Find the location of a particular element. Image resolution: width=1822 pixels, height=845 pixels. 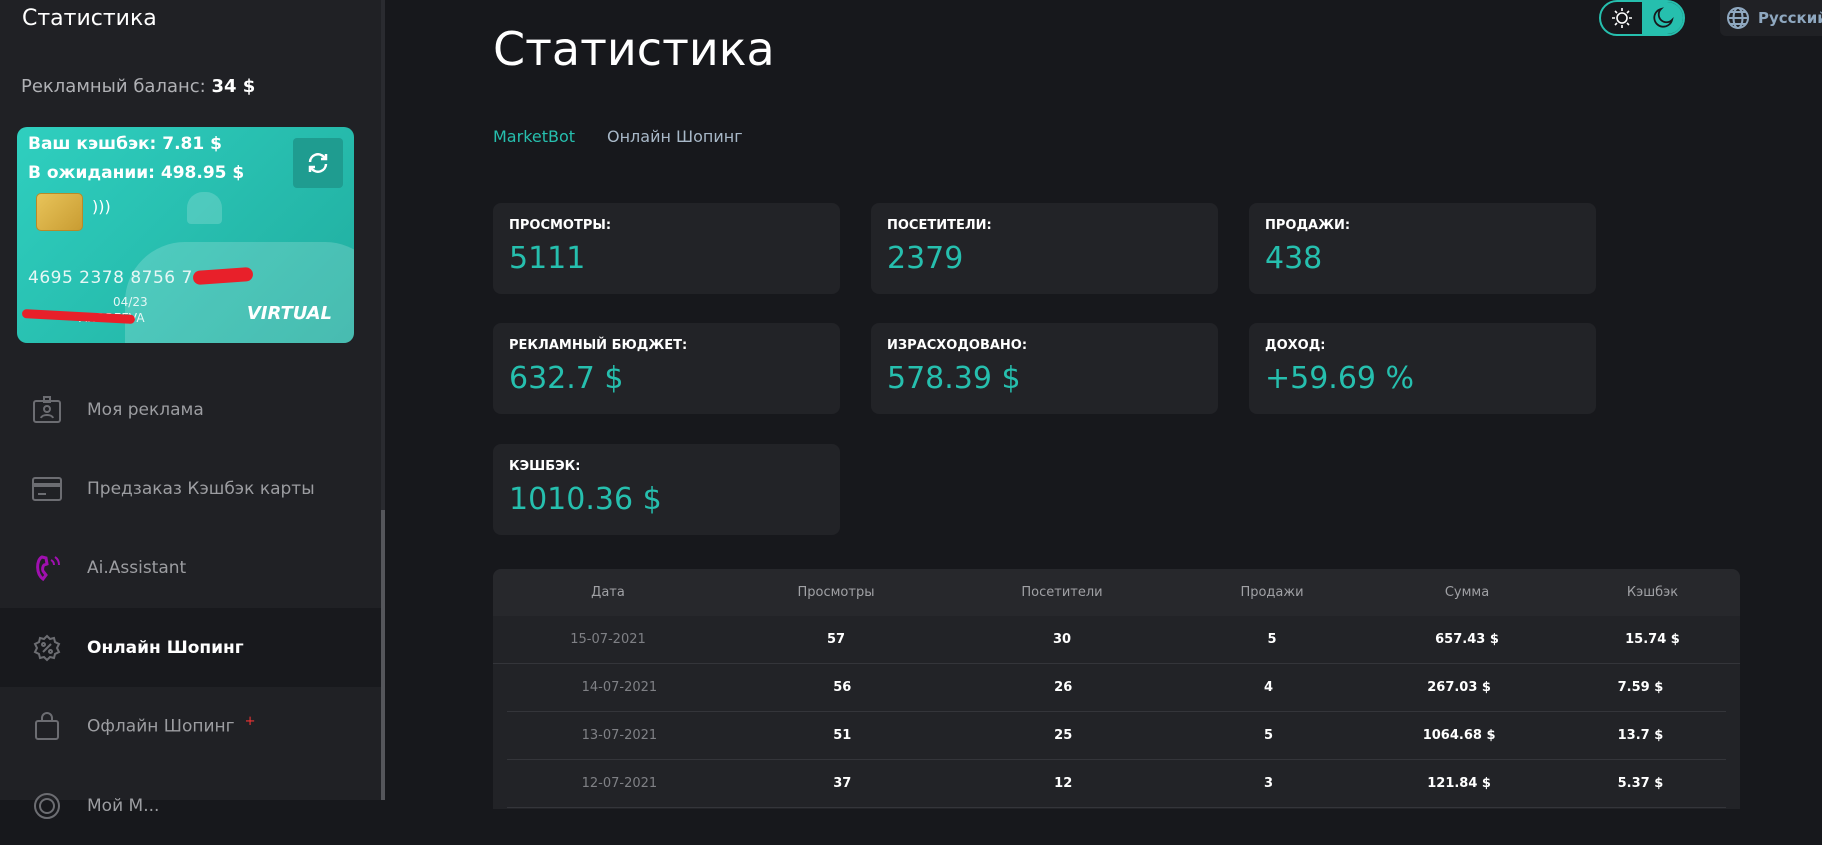

ad-balance: Рекламный баланс: 34 $ is located at coordinates (138, 86).